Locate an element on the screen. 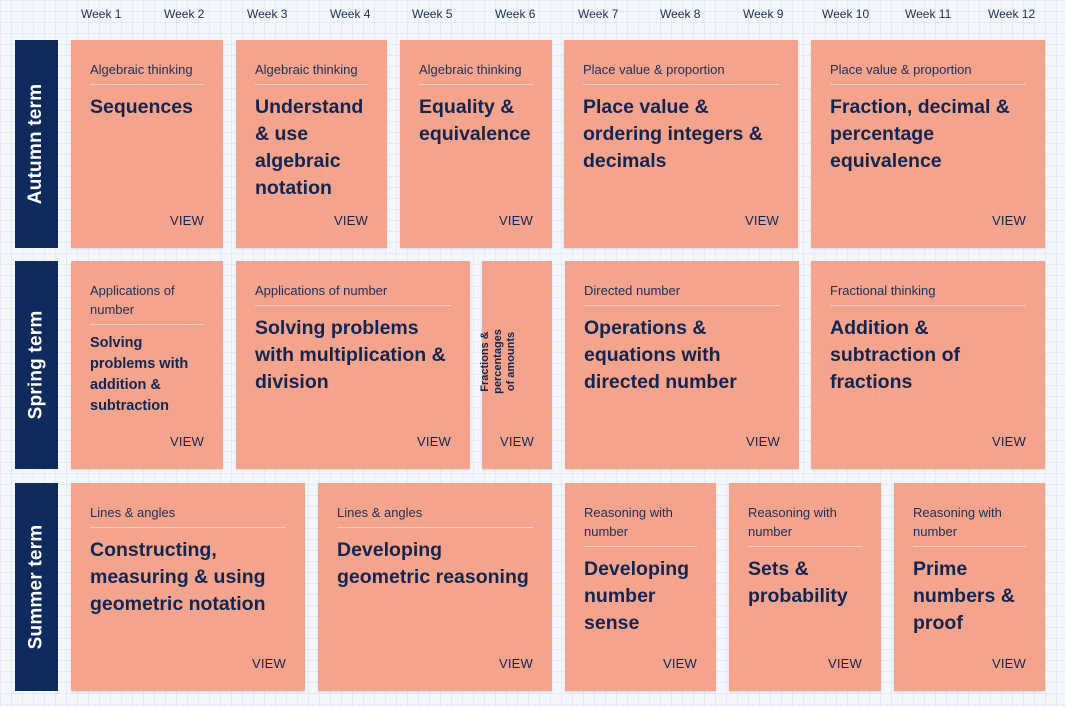  week-label: Week 10 is located at coordinates (846, 14).